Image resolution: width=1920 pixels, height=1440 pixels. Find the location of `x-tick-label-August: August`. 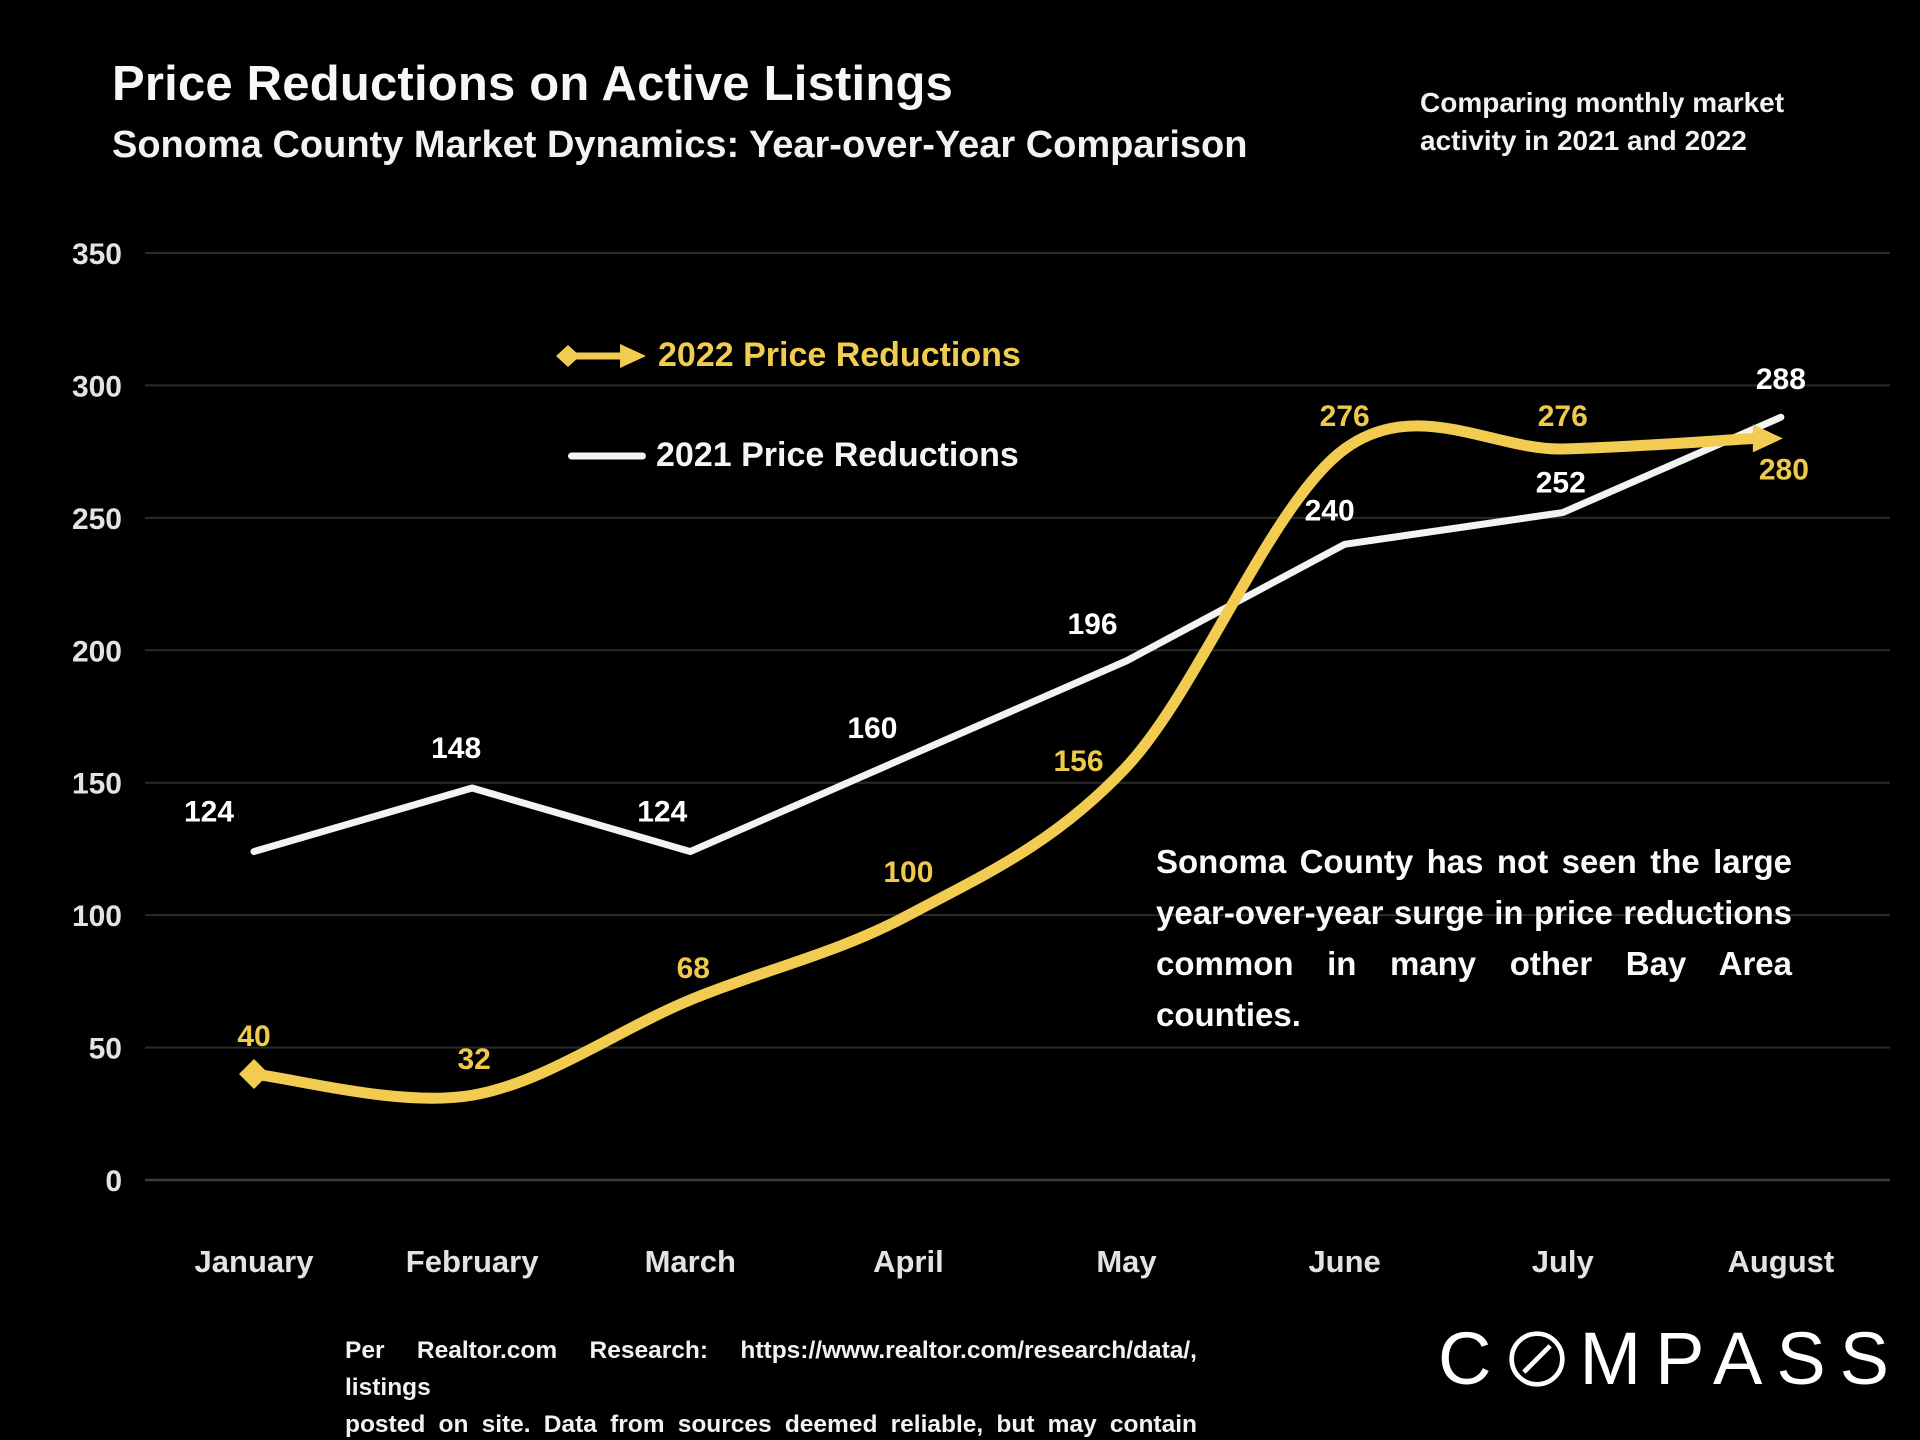

x-tick-label-August: August is located at coordinates (1780, 1261).